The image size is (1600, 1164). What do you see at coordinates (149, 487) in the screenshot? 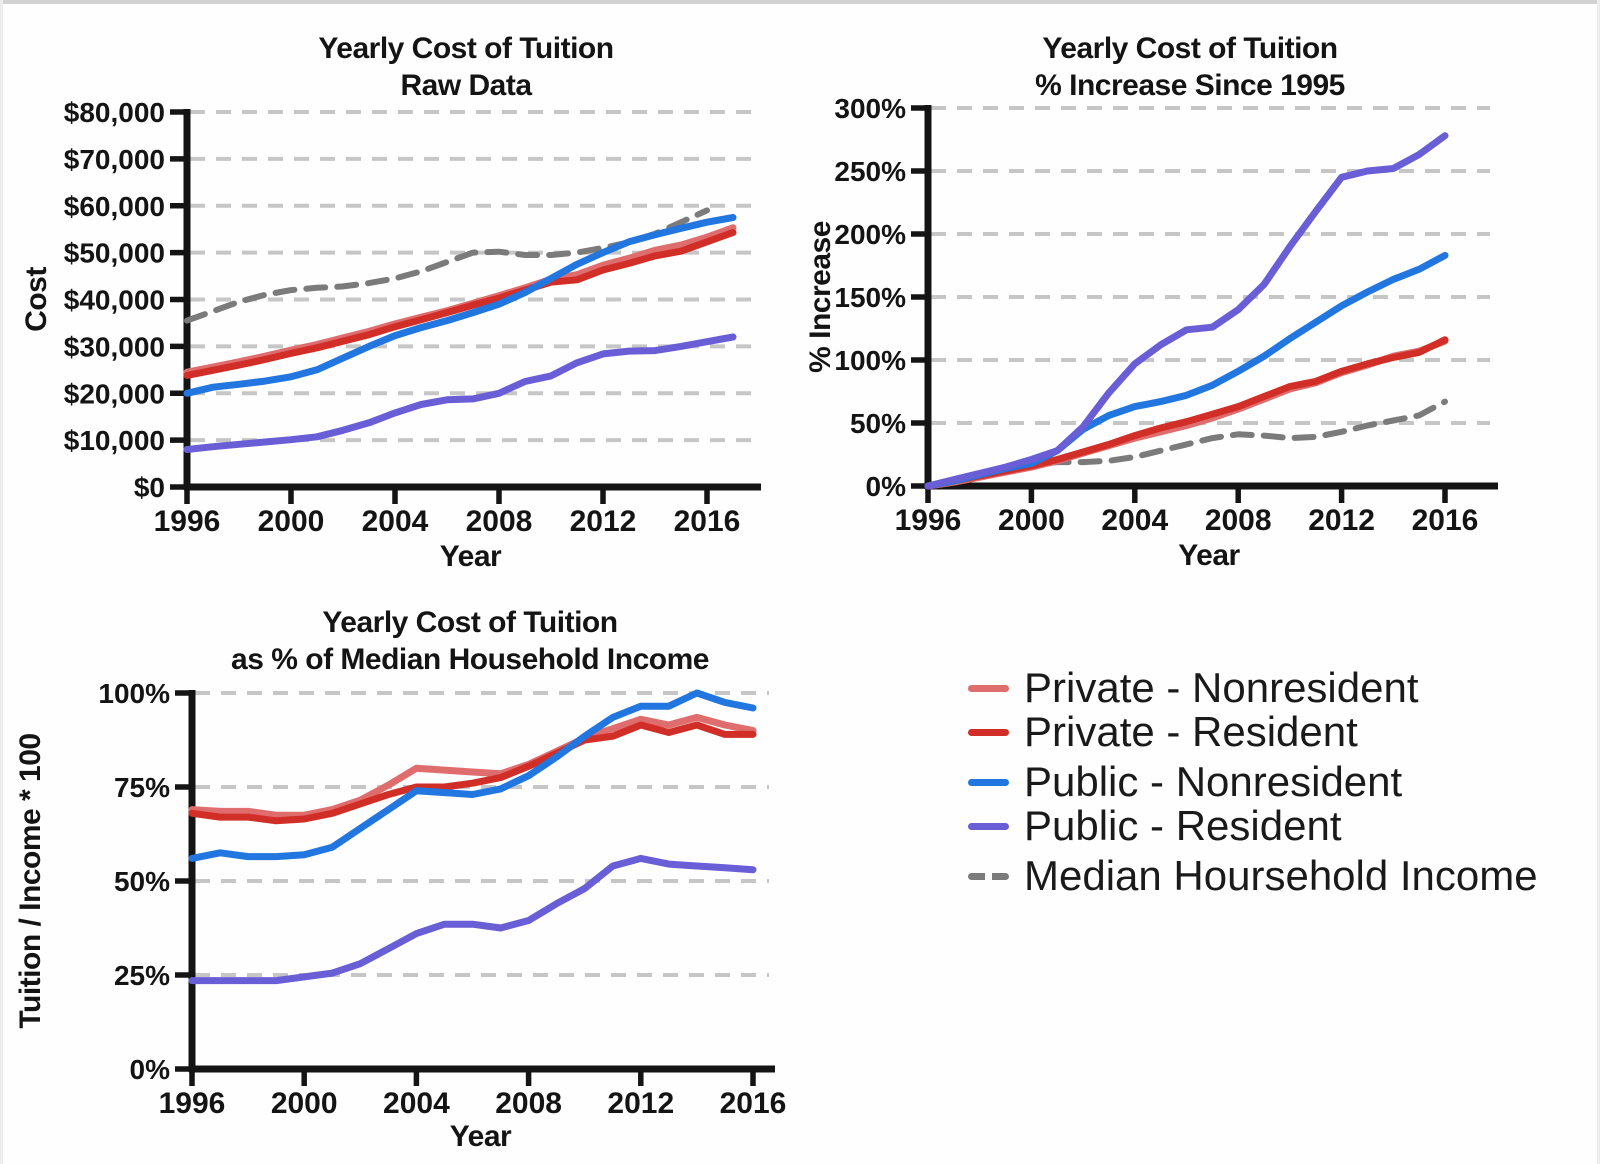
I see `y-tick-label: $0` at bounding box center [149, 487].